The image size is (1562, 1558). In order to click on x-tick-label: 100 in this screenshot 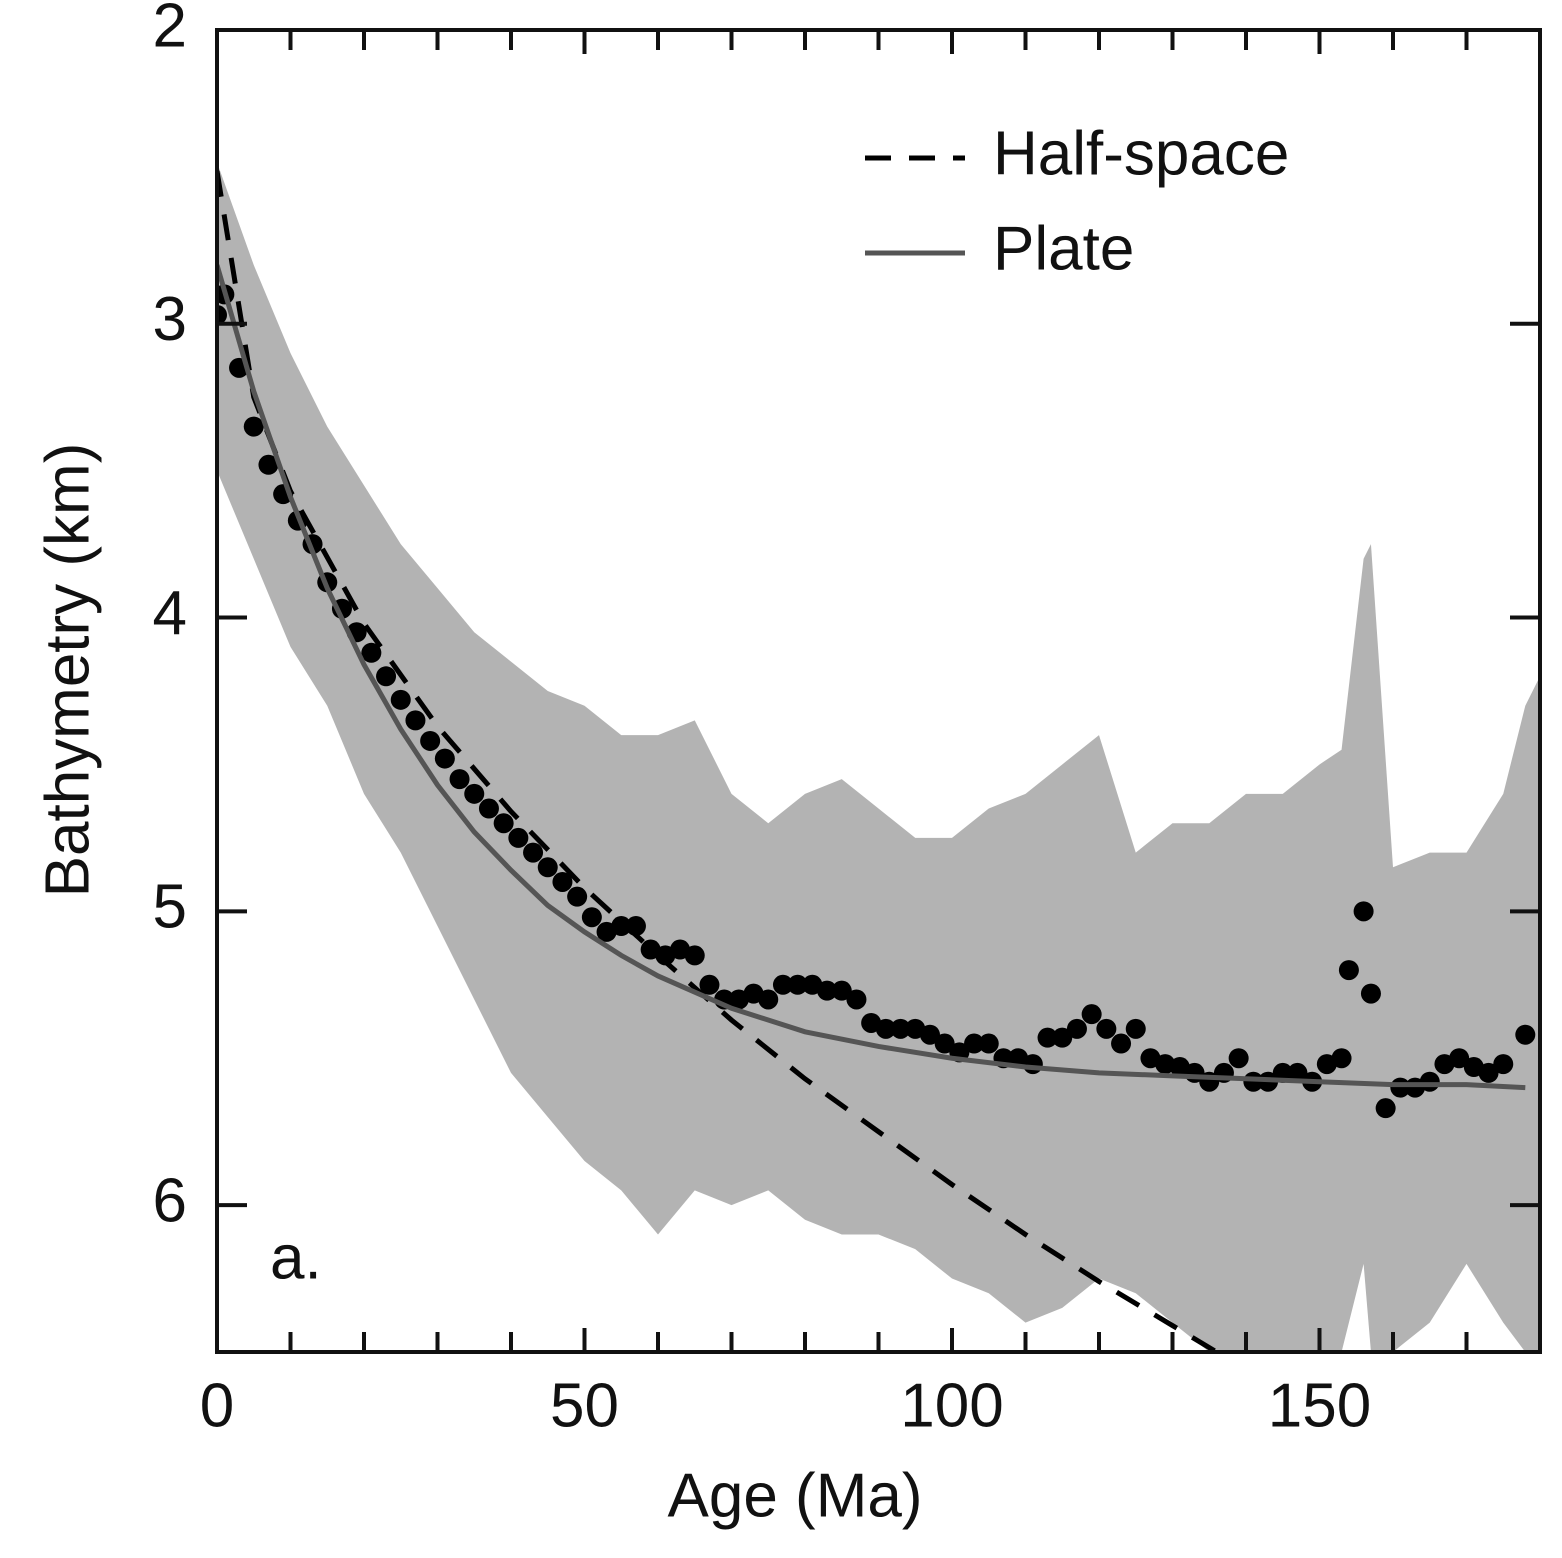, I will do `click(951, 1405)`.